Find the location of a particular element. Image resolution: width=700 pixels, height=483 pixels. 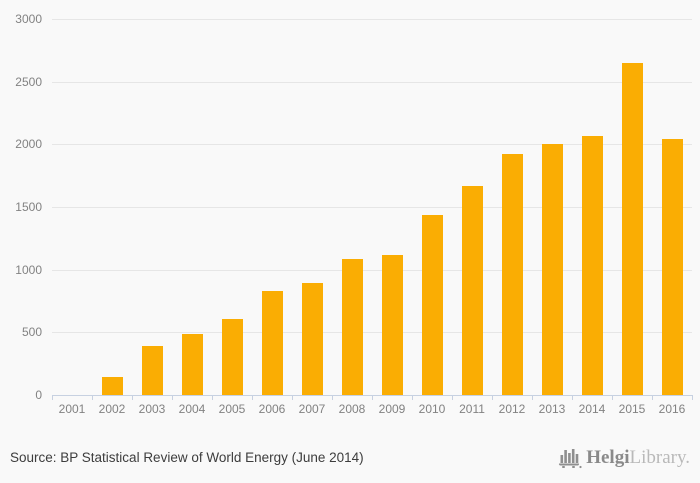

x-axis-label-2012: 2012 is located at coordinates (512, 409).